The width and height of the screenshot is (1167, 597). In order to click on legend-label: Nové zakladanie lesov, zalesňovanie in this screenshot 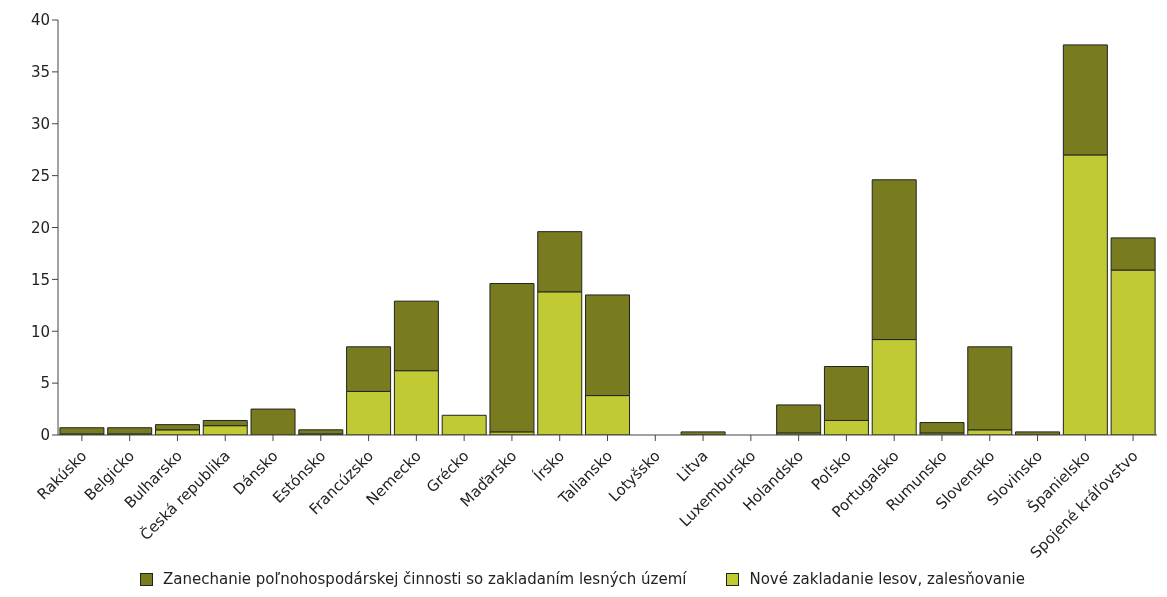, I will do `click(887, 579)`.